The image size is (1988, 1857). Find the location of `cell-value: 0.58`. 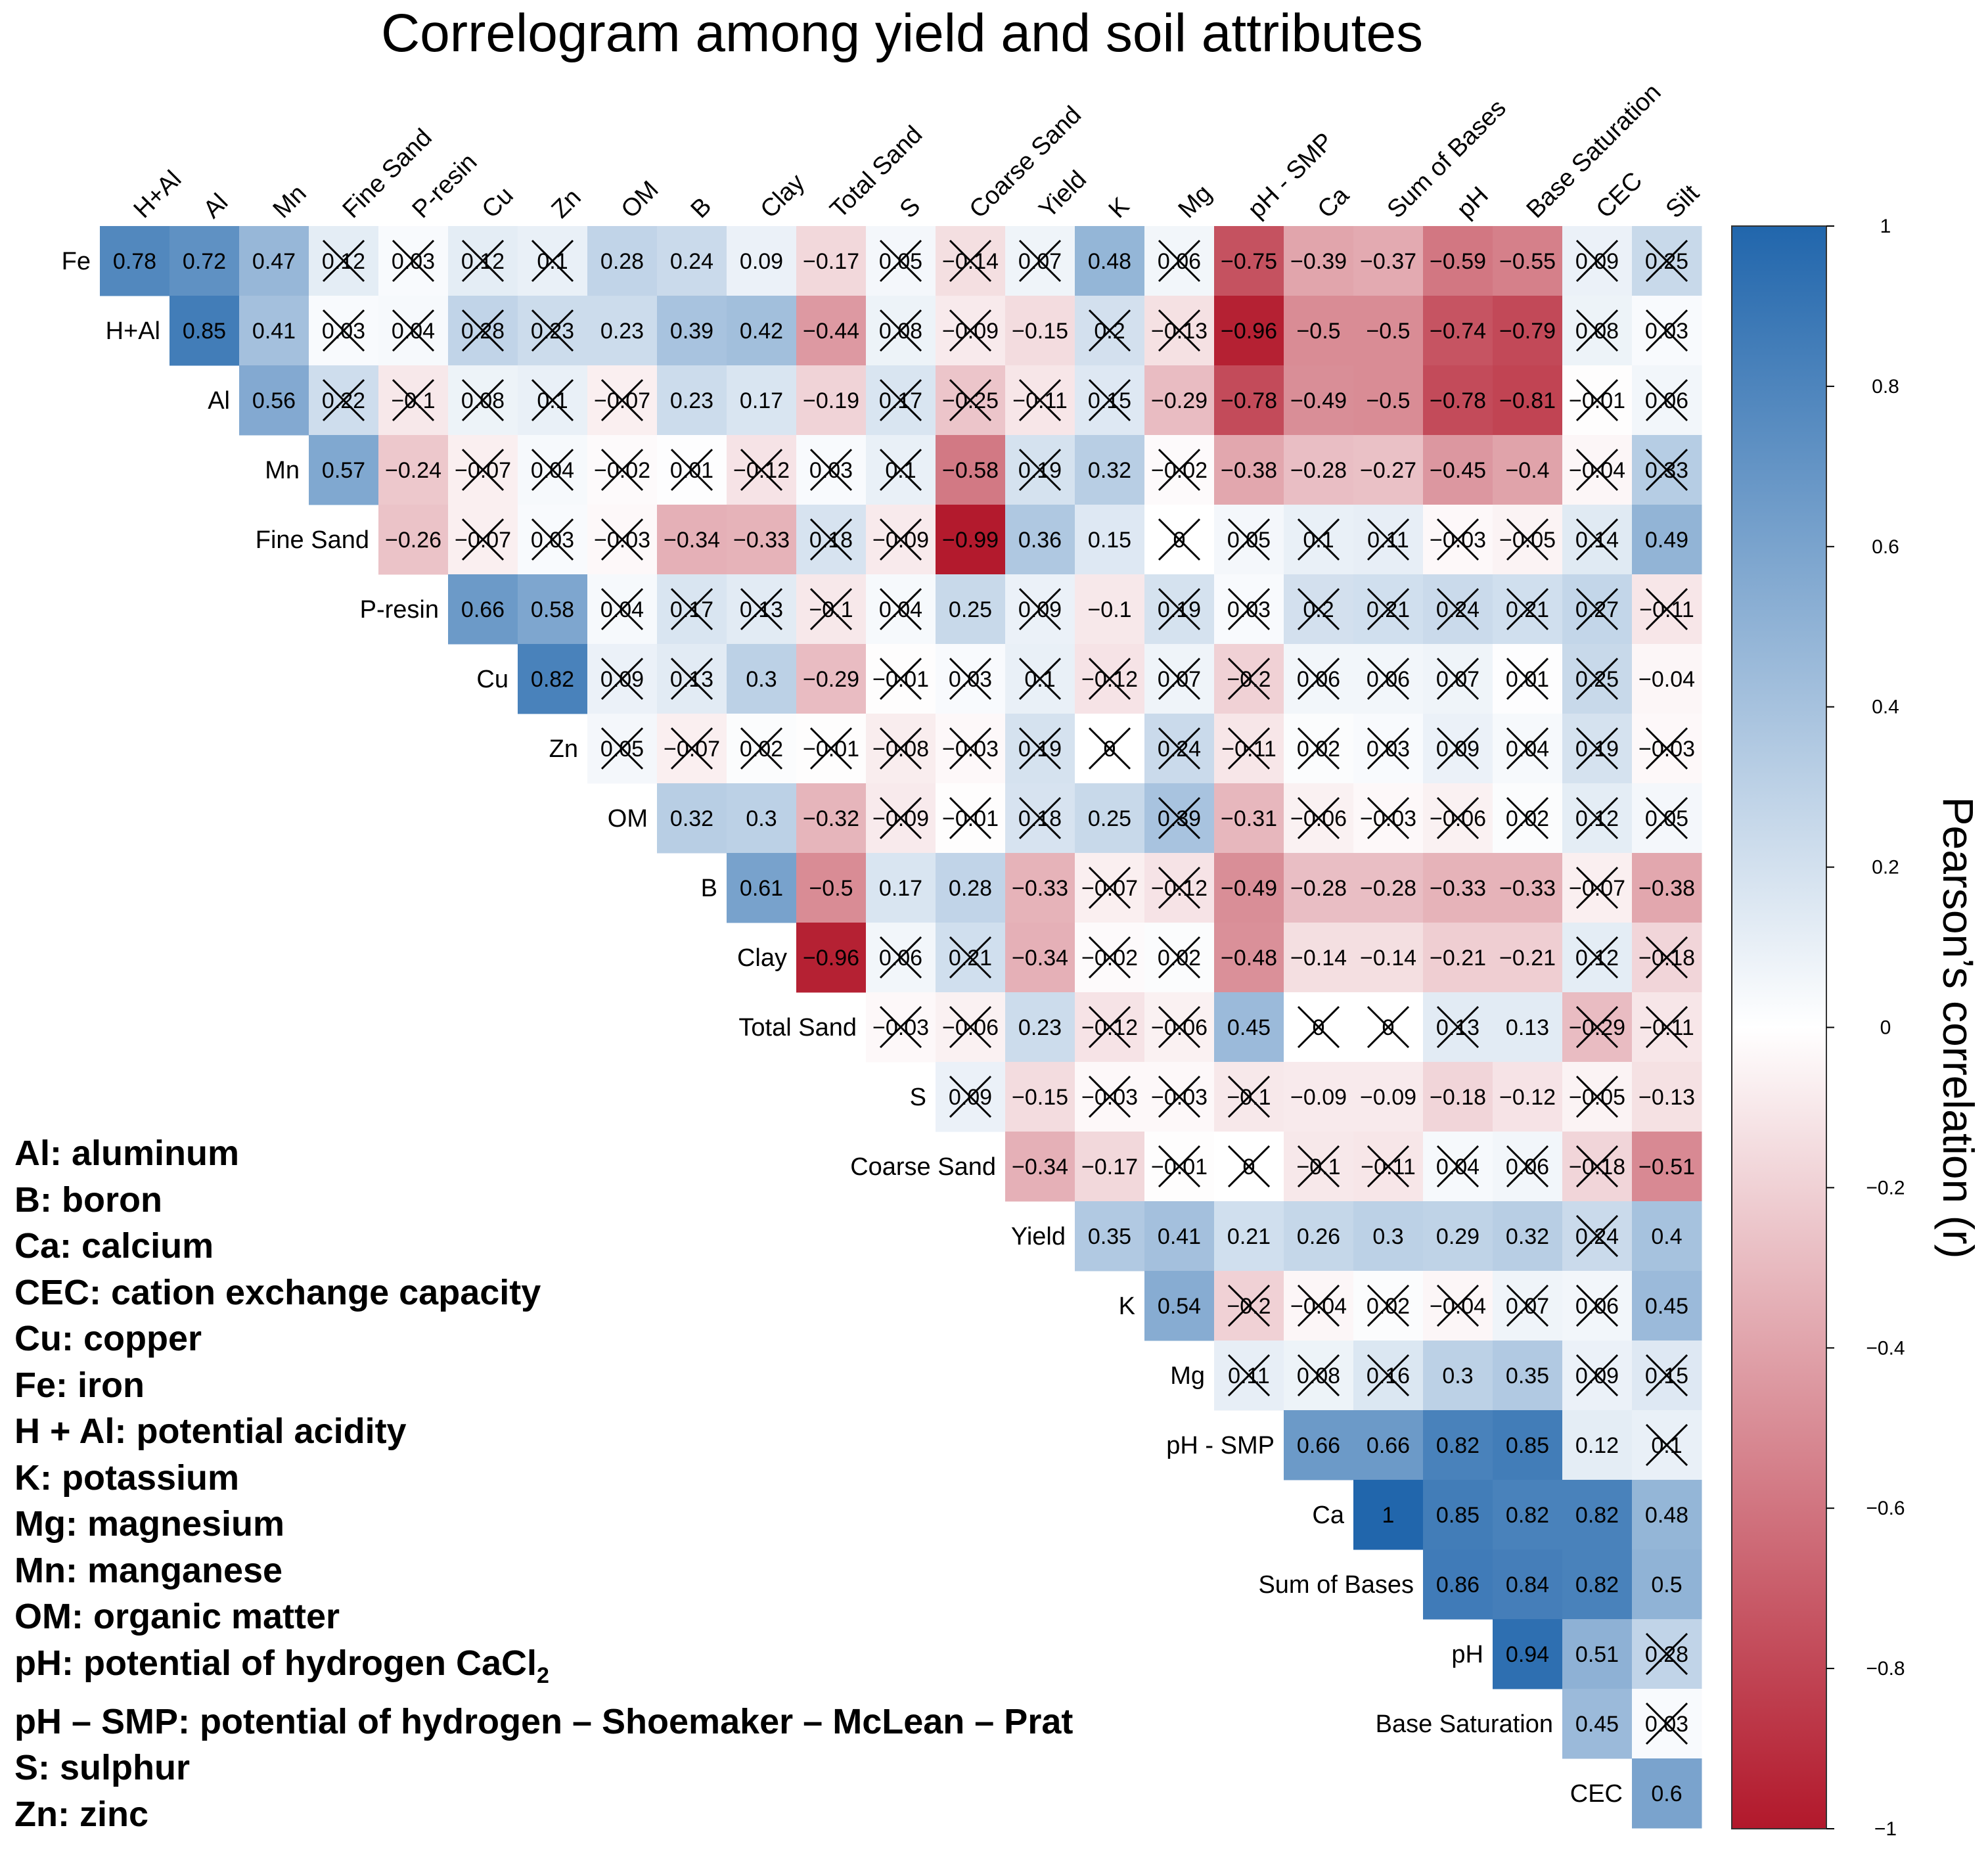

cell-value: 0.58 is located at coordinates (552, 609).